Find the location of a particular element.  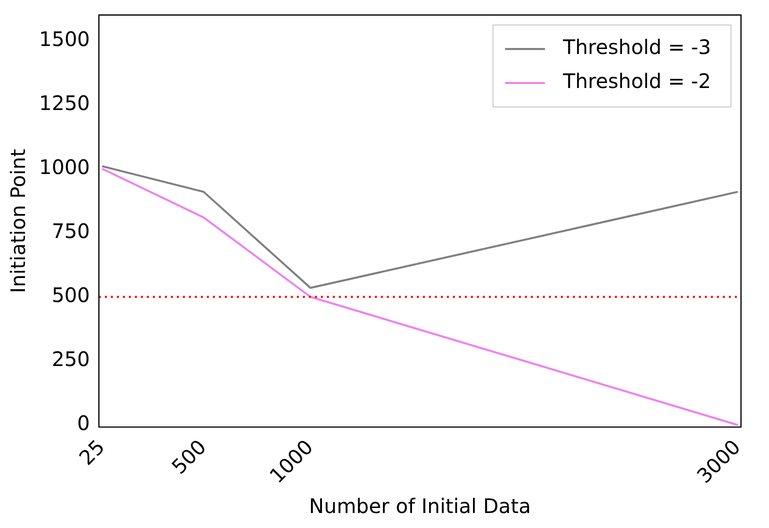

legend-label: Threshold = -2 is located at coordinates (637, 81).